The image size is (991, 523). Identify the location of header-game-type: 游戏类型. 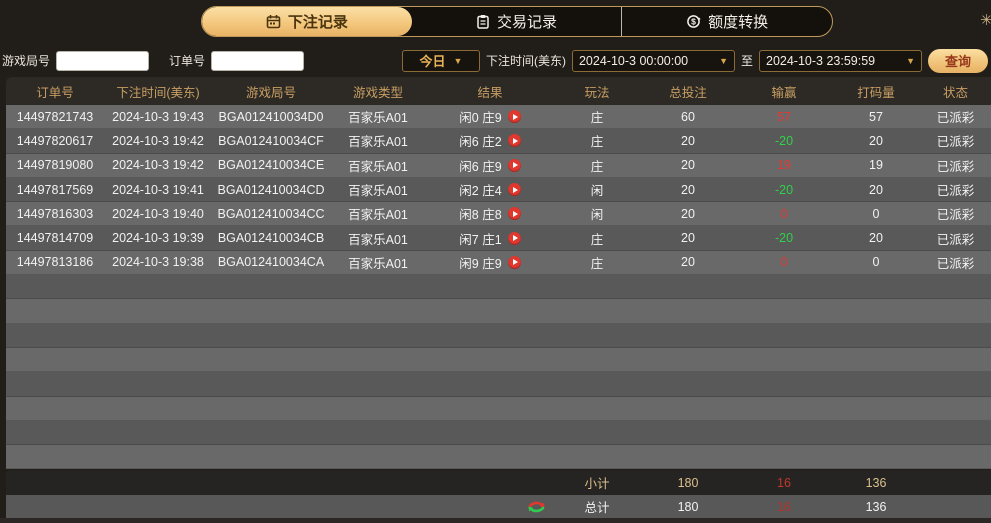
(377, 92).